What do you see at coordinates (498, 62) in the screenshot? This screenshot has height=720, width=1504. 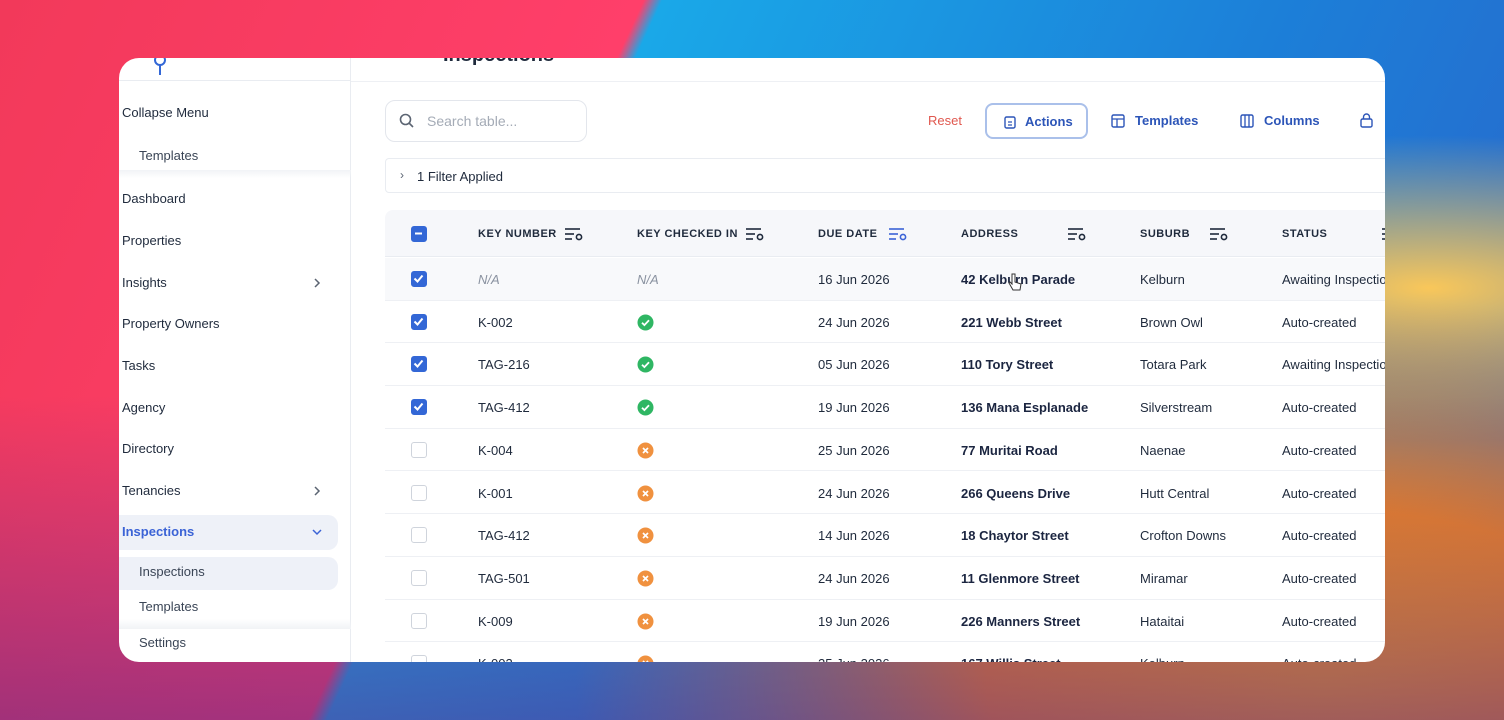 I see `page-title: Inspections` at bounding box center [498, 62].